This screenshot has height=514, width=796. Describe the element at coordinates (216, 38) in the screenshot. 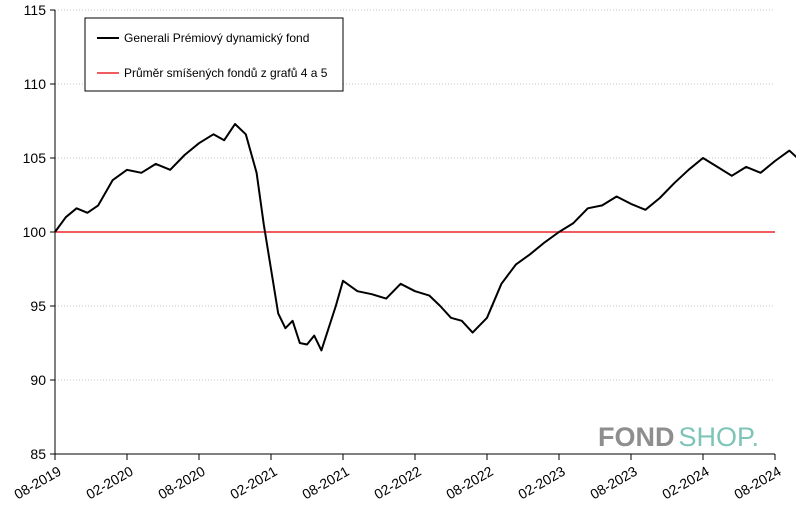

I see `legend-label-fund: Generali Prémiový dynamický fond` at that location.